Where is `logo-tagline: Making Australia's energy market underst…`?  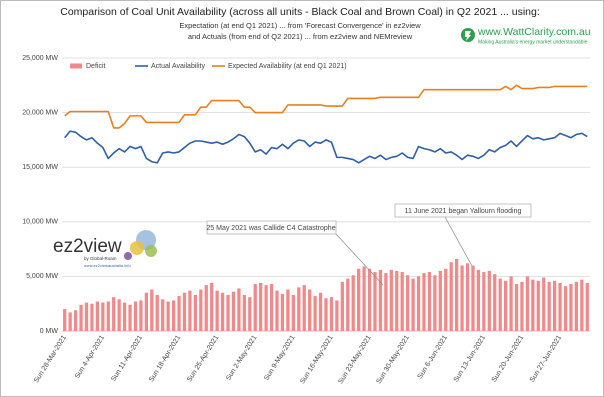 logo-tagline: Making Australia's energy market underst… is located at coordinates (533, 42).